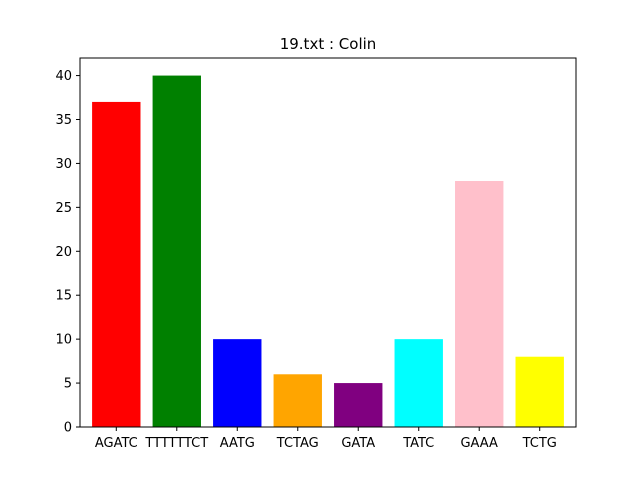 The width and height of the screenshot is (640, 480). I want to click on bar-ttttttct, so click(176, 251).